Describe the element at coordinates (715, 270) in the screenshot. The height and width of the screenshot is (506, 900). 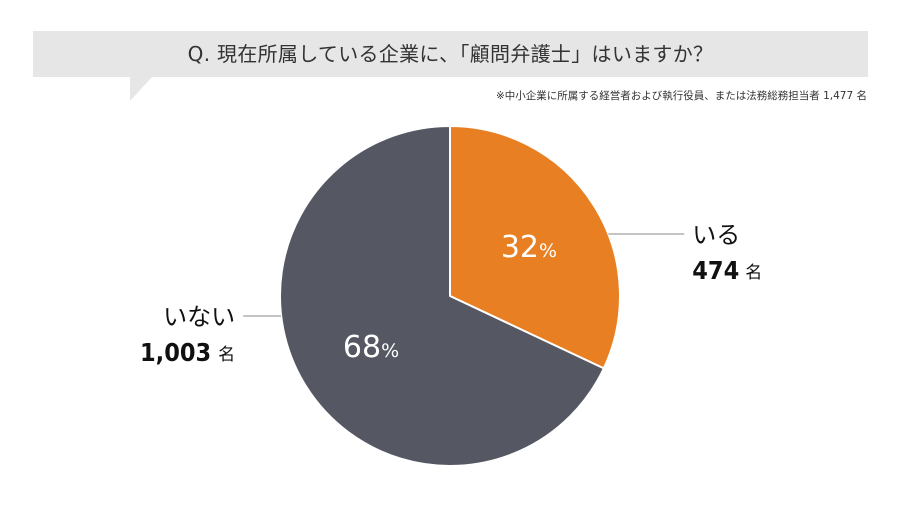
I see `slice-count-label: 474` at that location.